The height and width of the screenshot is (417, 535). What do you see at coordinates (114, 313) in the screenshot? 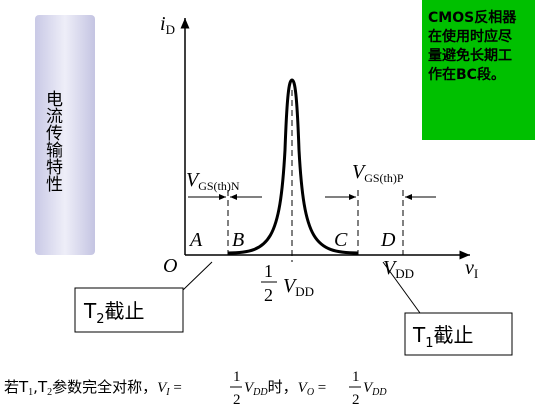
I see `callout-t2-text: T2截止` at bounding box center [114, 313].